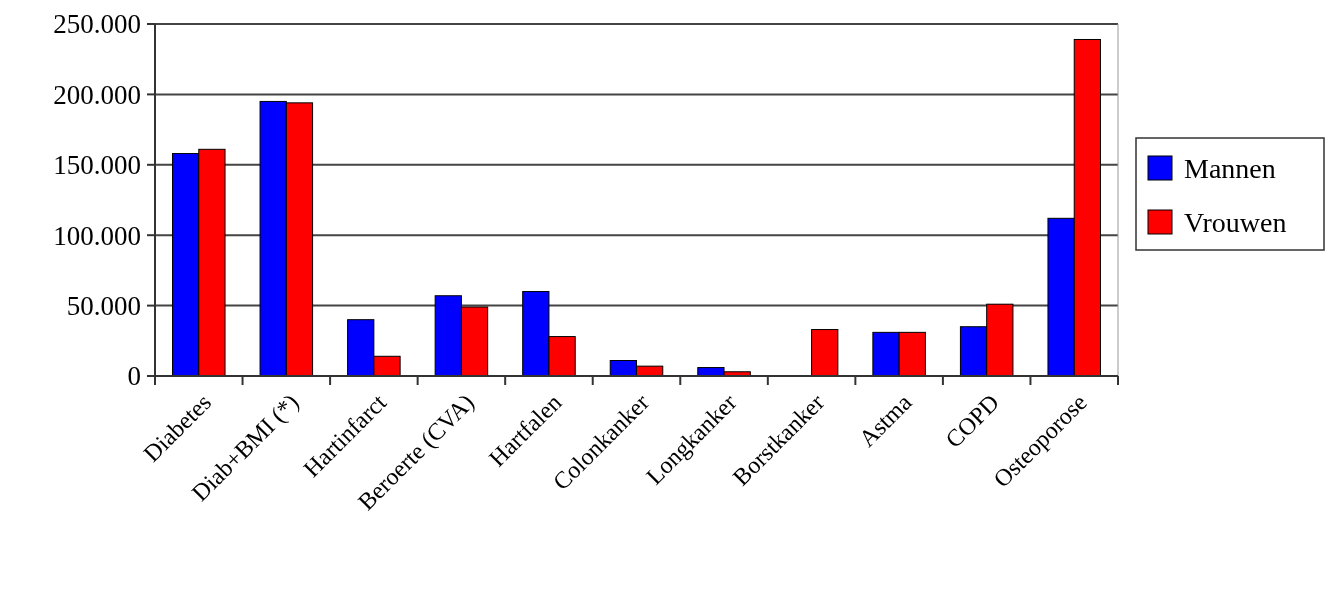  What do you see at coordinates (97, 94) in the screenshot?
I see `y-tick-label: 200.000` at bounding box center [97, 94].